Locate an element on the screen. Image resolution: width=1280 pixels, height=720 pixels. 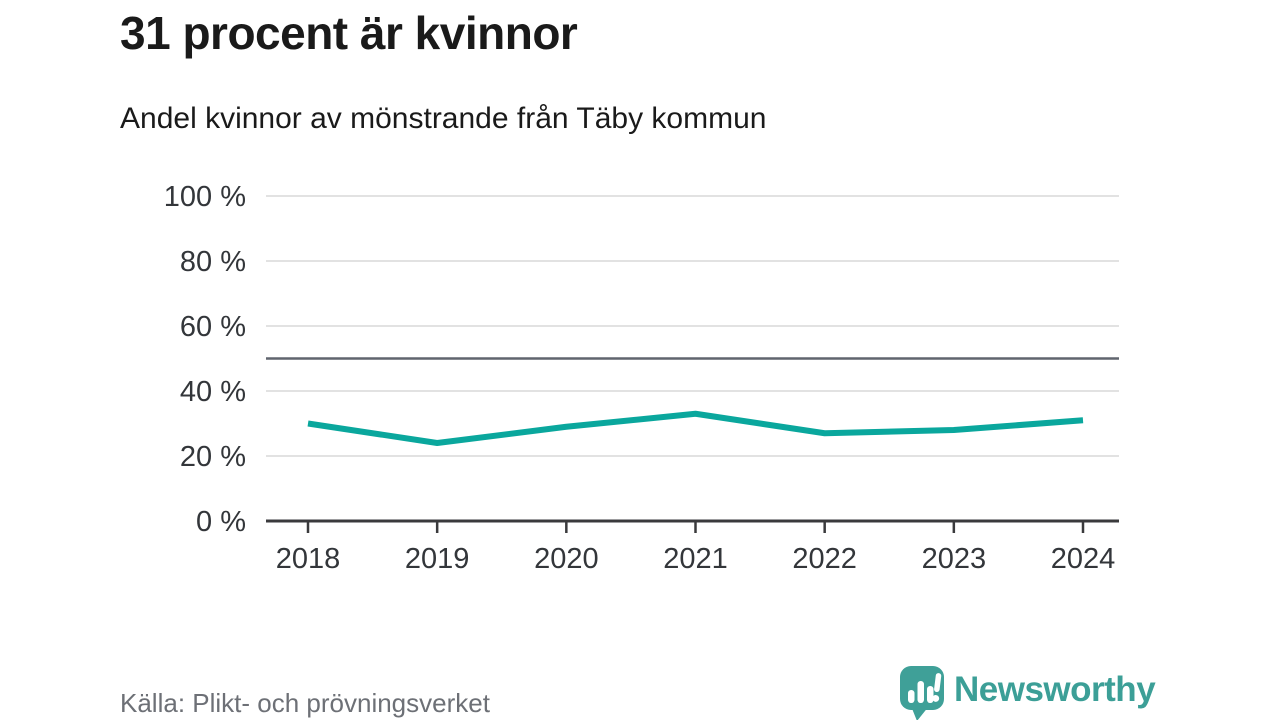
x-tick-label: 2019 is located at coordinates (437, 559).